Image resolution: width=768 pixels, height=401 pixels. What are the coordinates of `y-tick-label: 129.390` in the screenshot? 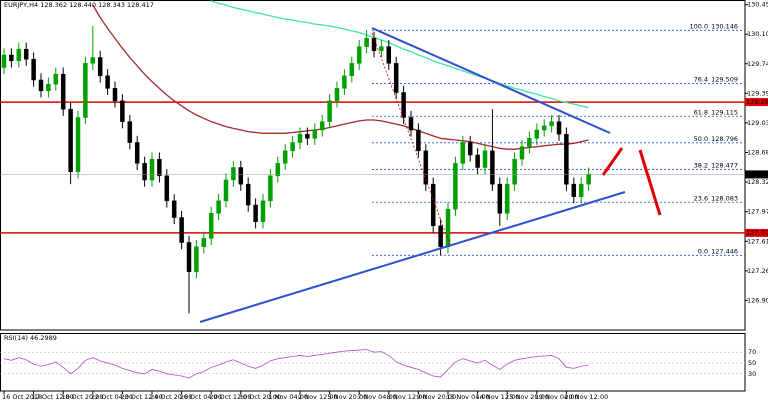 It's located at (757, 93).